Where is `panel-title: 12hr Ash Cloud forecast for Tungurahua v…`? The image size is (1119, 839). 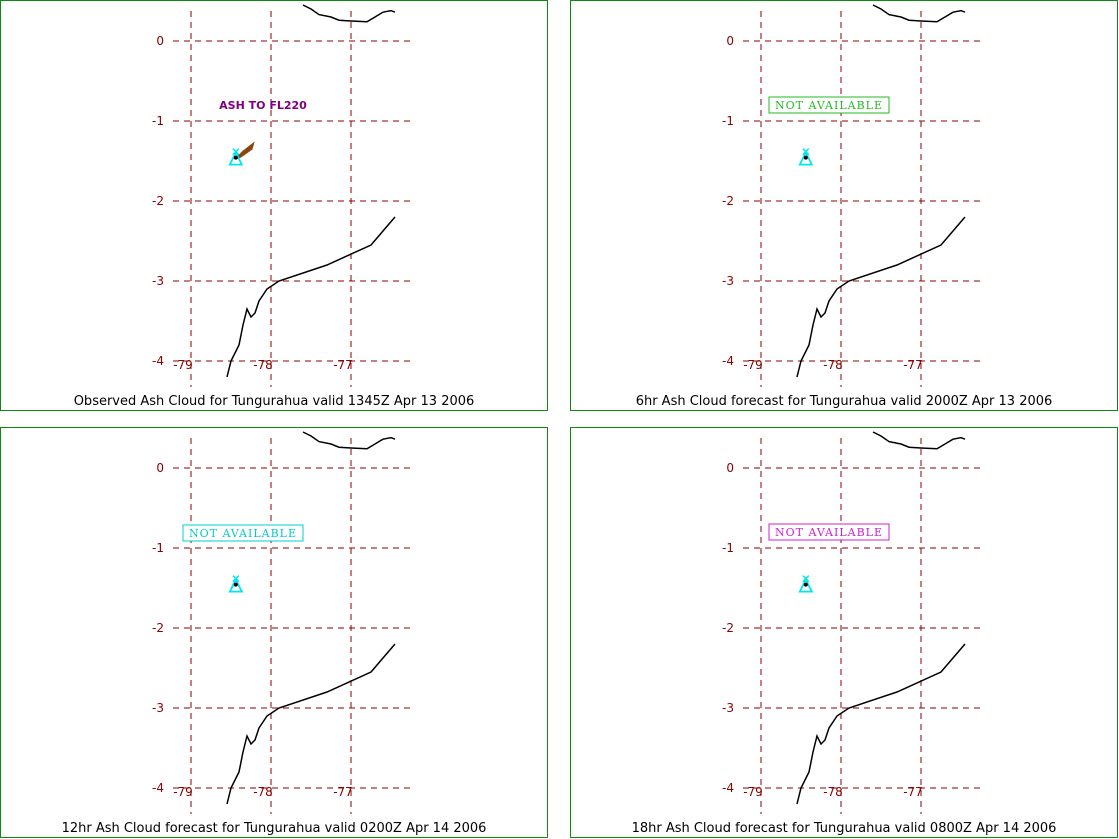 panel-title: 12hr Ash Cloud forecast for Tungurahua v… is located at coordinates (274, 828).